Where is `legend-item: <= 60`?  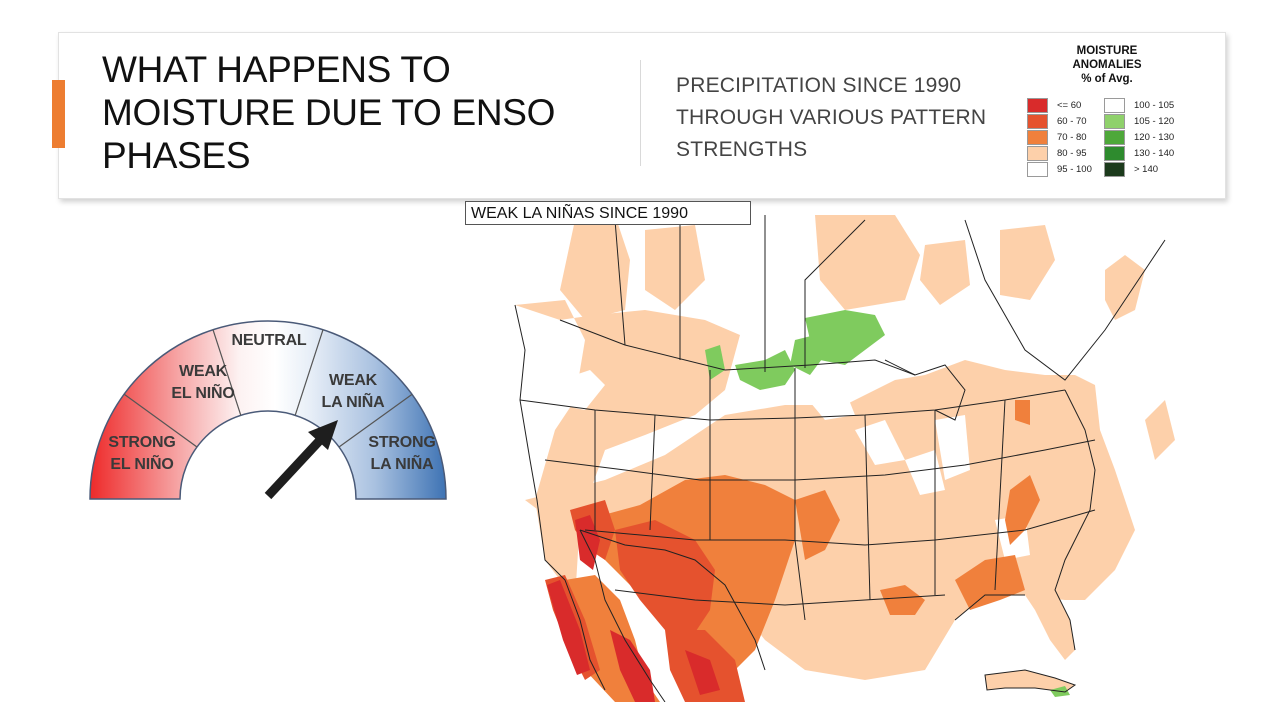 legend-item: <= 60 is located at coordinates (1059, 105).